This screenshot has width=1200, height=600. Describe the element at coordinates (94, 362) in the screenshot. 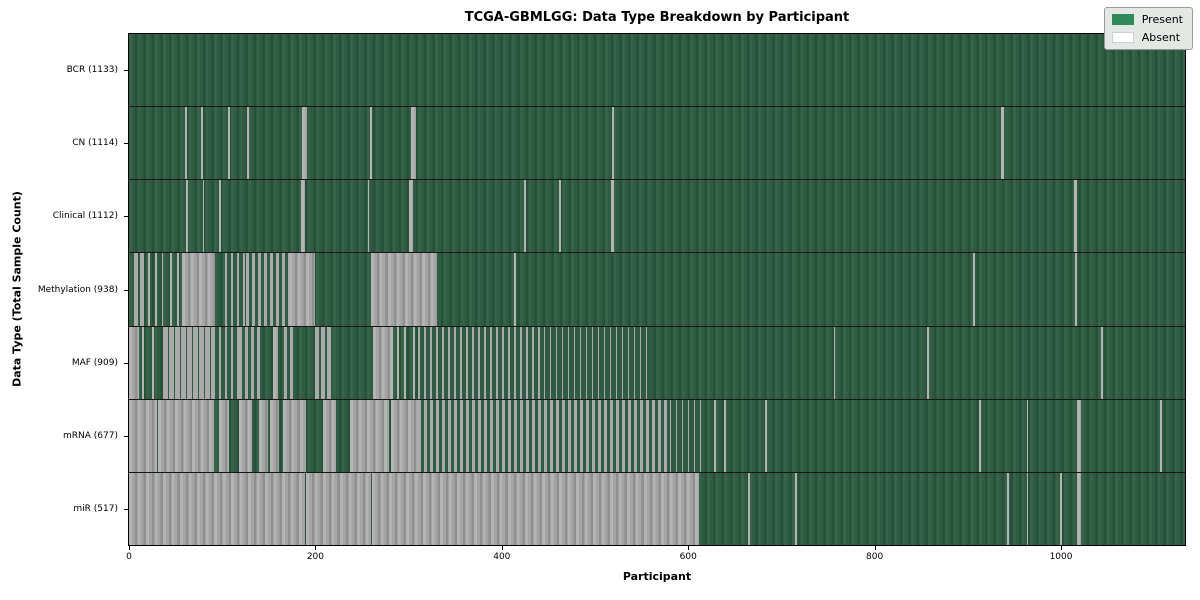

I see `y-tick-label-MAF: MAF (909)` at that location.